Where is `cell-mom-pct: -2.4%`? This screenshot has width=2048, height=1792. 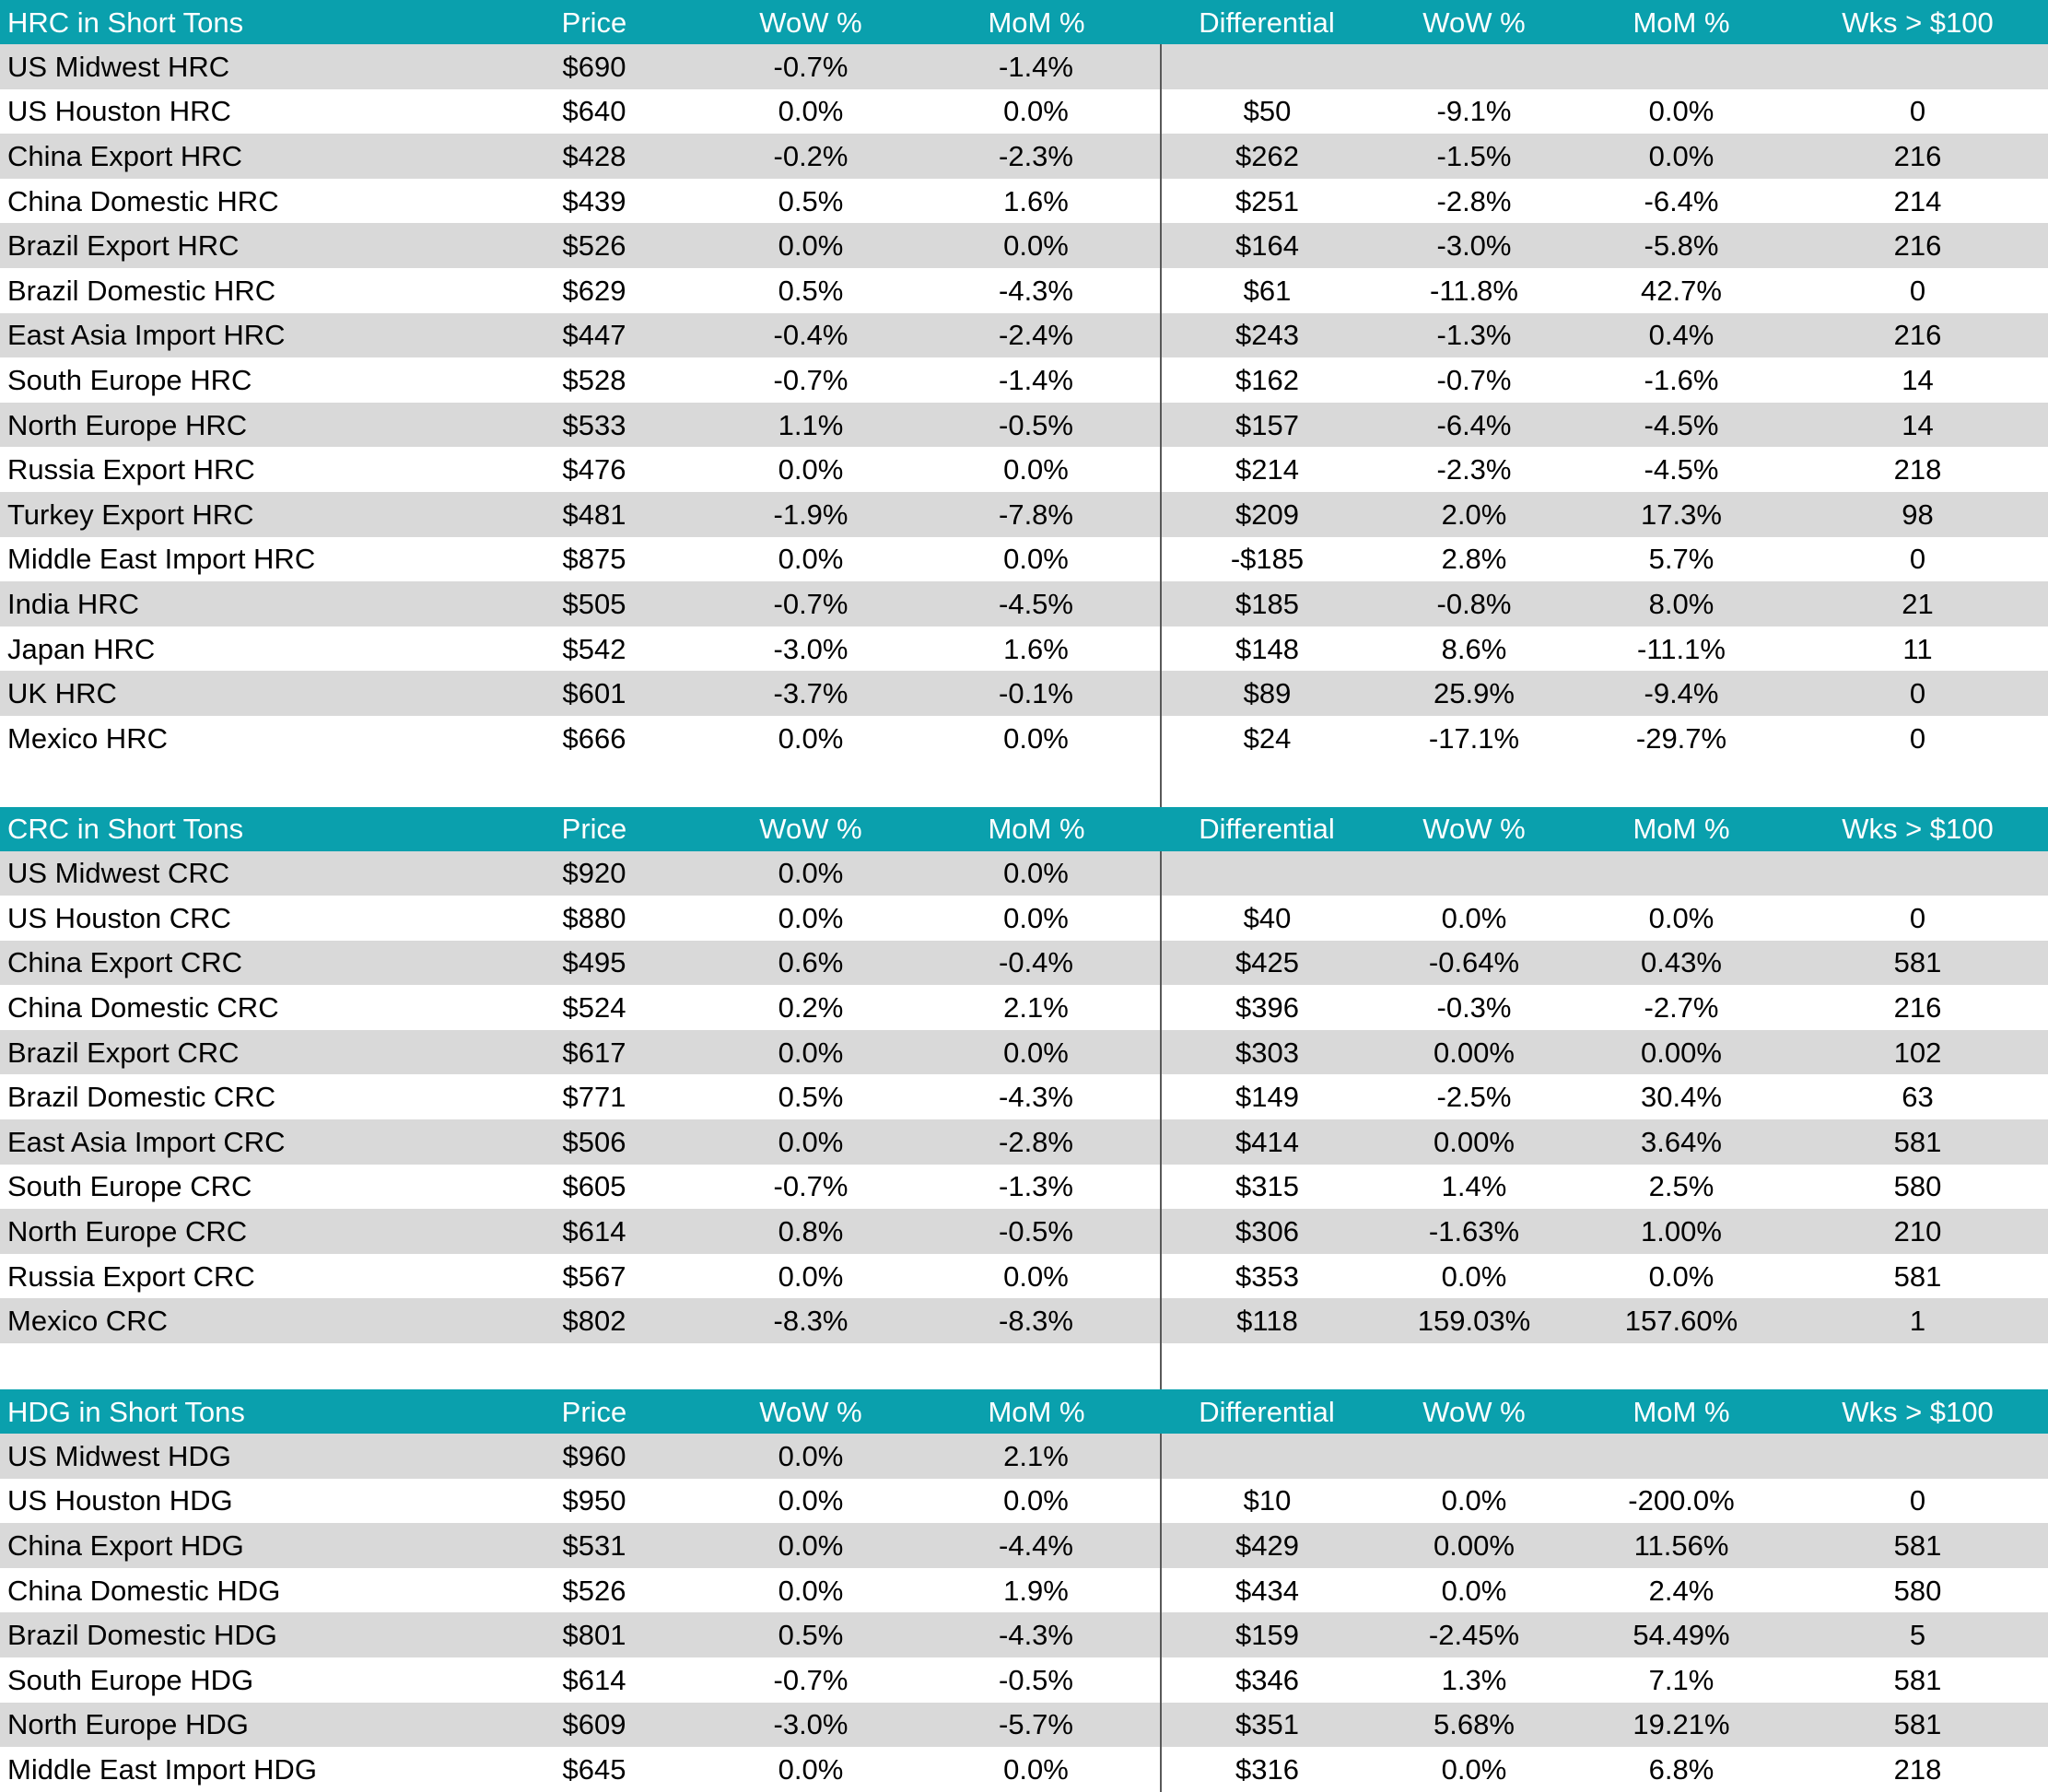
cell-mom-pct: -2.4% is located at coordinates (1036, 335).